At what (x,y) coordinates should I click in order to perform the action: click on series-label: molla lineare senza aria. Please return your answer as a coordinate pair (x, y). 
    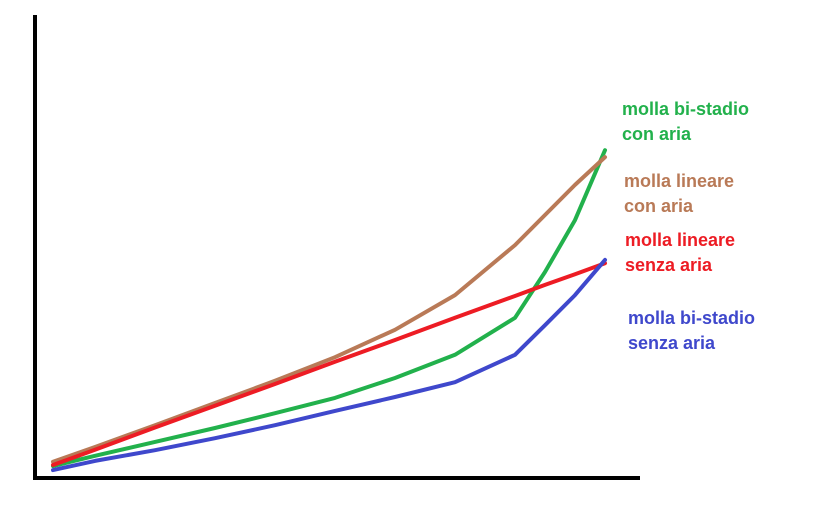
    Looking at the image, I should click on (680, 252).